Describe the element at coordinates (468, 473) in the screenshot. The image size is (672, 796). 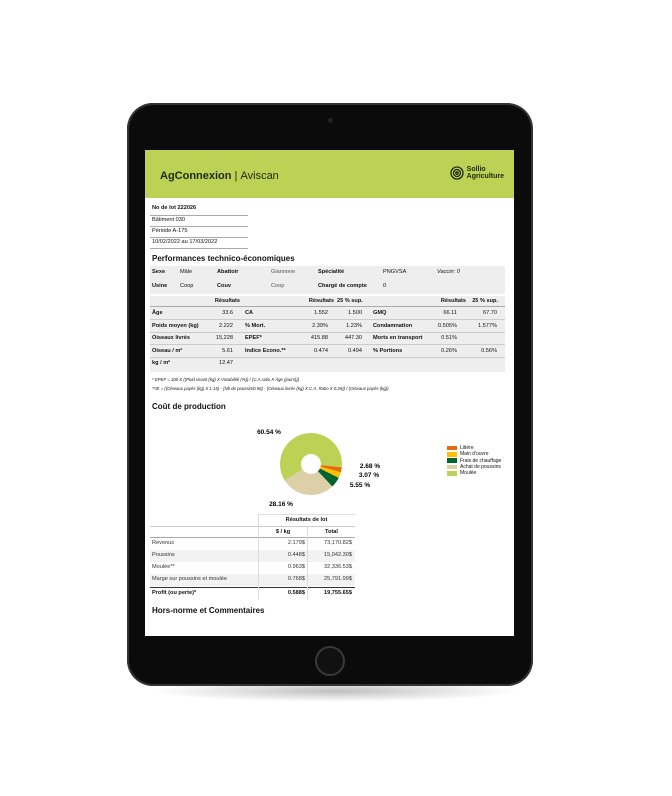
I see `legend-label: Moulée` at that location.